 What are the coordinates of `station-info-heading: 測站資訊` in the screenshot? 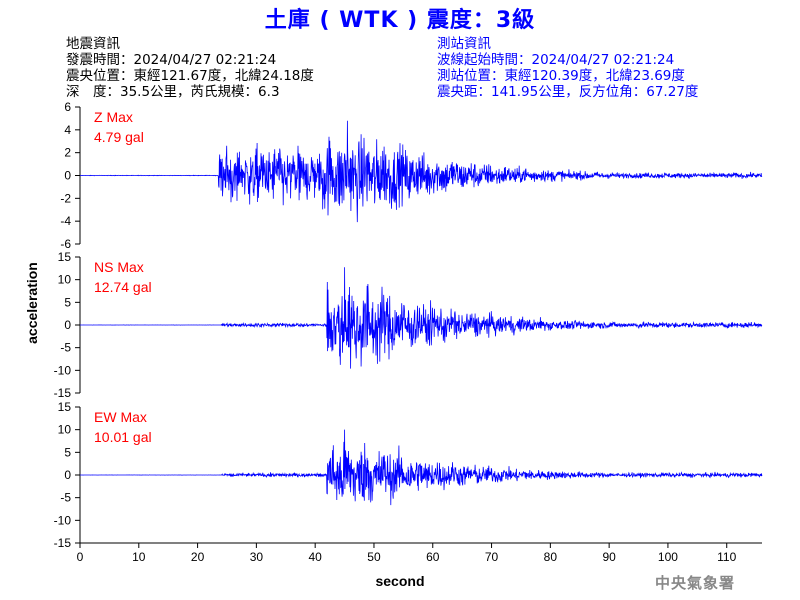 It's located at (464, 44).